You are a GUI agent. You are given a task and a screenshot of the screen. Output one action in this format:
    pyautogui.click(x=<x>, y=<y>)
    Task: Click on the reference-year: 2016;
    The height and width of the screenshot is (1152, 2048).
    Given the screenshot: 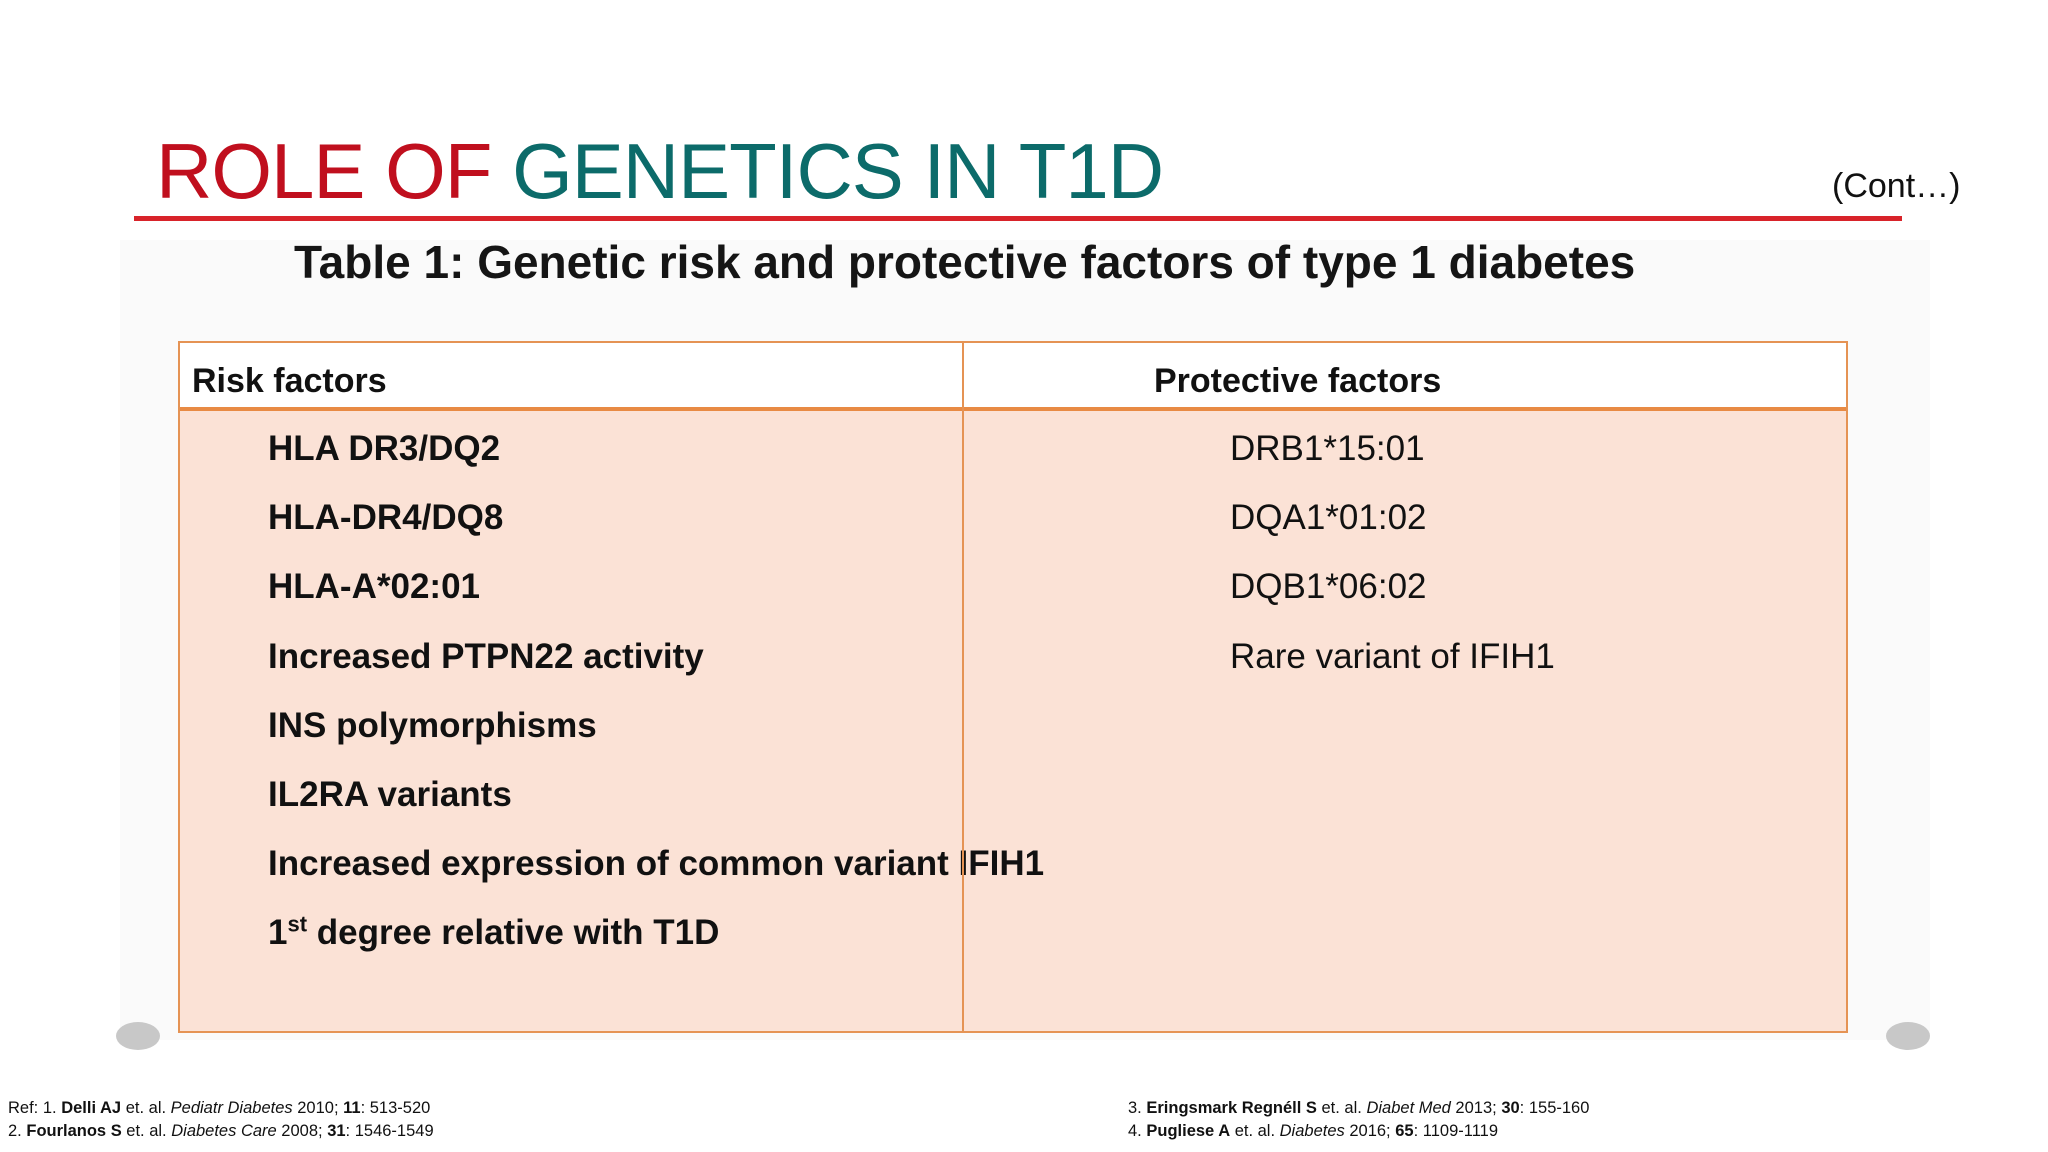 What is the action you would take?
    pyautogui.click(x=1370, y=1131)
    